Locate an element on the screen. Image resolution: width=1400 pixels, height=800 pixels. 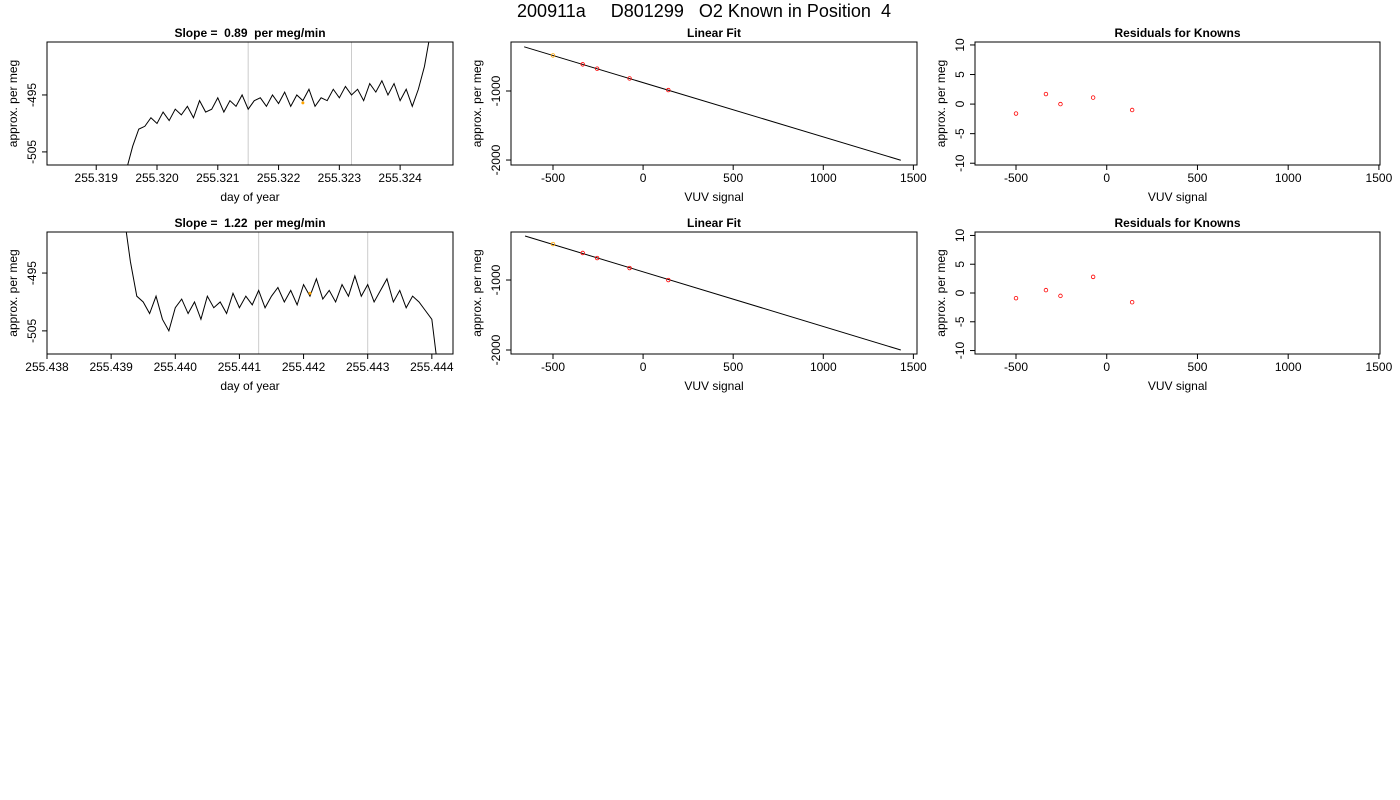
y-tick-label: -1000 is located at coordinates (496, 90).